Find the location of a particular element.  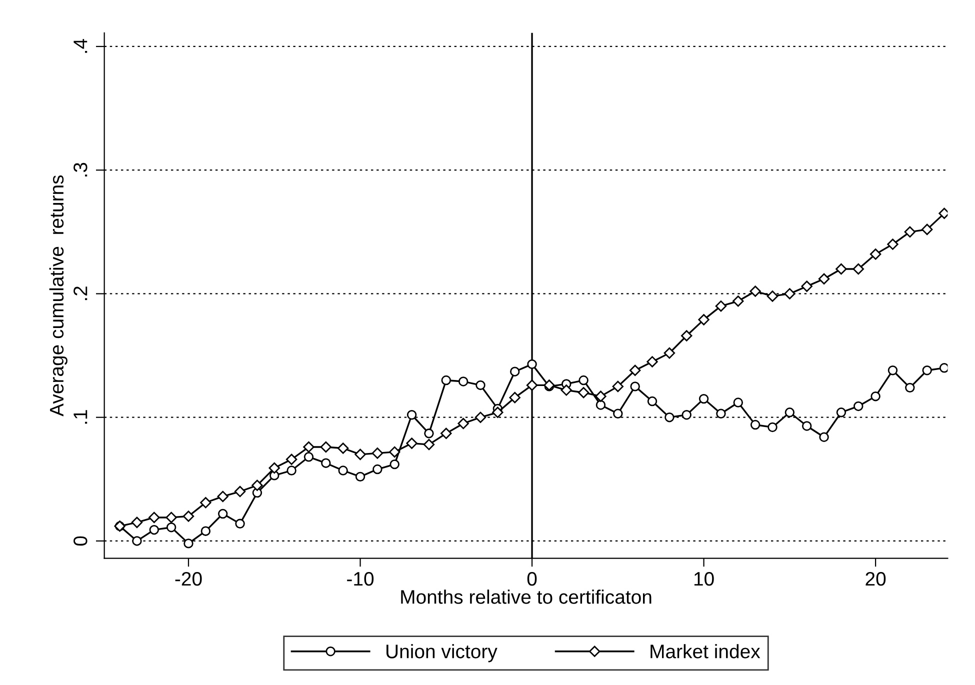

x-axis-title: Months relative to certificaton is located at coordinates (526, 597).